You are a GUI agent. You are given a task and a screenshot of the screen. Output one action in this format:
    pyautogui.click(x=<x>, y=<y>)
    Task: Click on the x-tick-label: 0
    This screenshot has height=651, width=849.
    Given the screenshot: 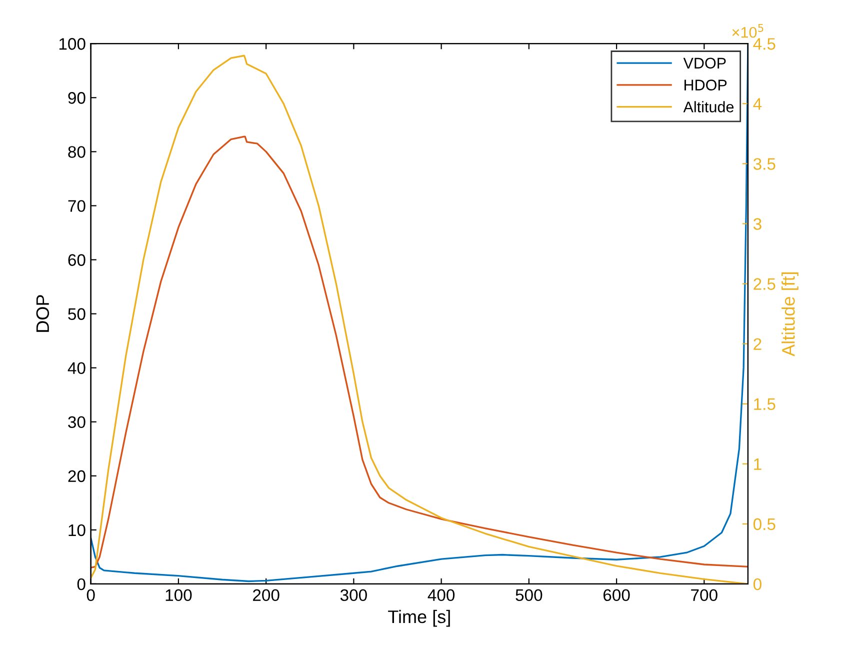 What is the action you would take?
    pyautogui.click(x=90, y=595)
    